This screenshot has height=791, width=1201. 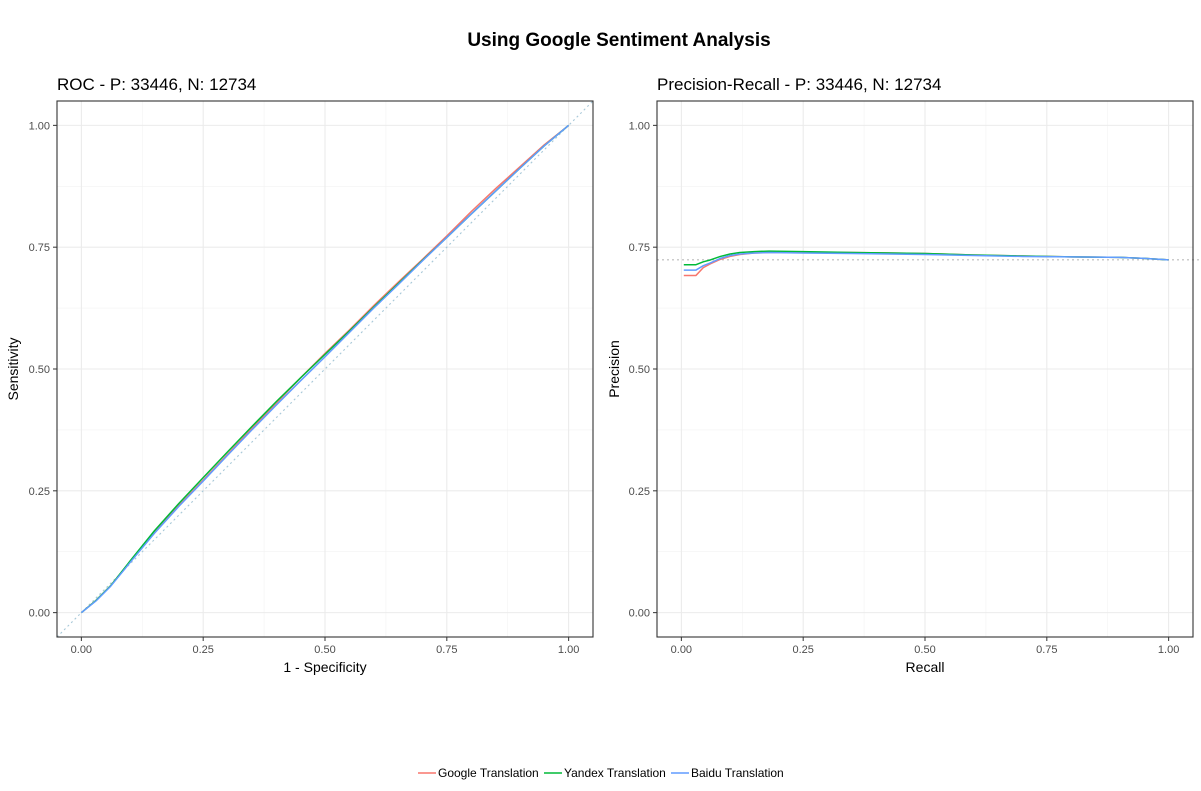 I want to click on pr-x-tick-label: 0.75, so click(x=1046, y=650).